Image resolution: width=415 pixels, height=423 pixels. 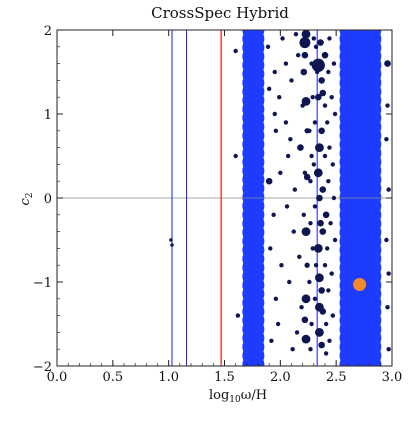 What do you see at coordinates (392, 377) in the screenshot?
I see `x-tick-label: 3.0` at bounding box center [392, 377].